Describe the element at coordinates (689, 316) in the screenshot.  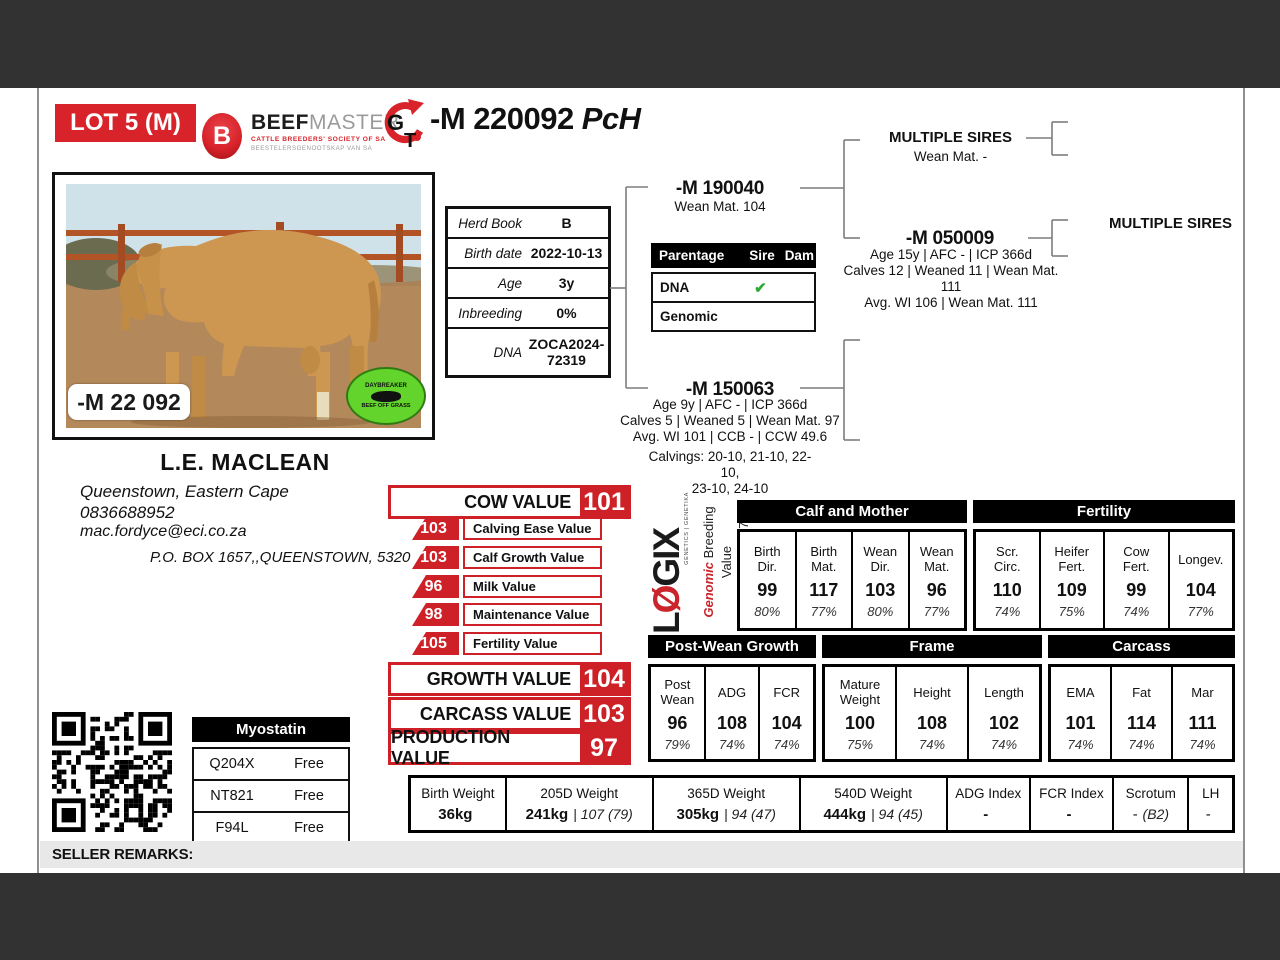
I see `table-row: Genomic` at that location.